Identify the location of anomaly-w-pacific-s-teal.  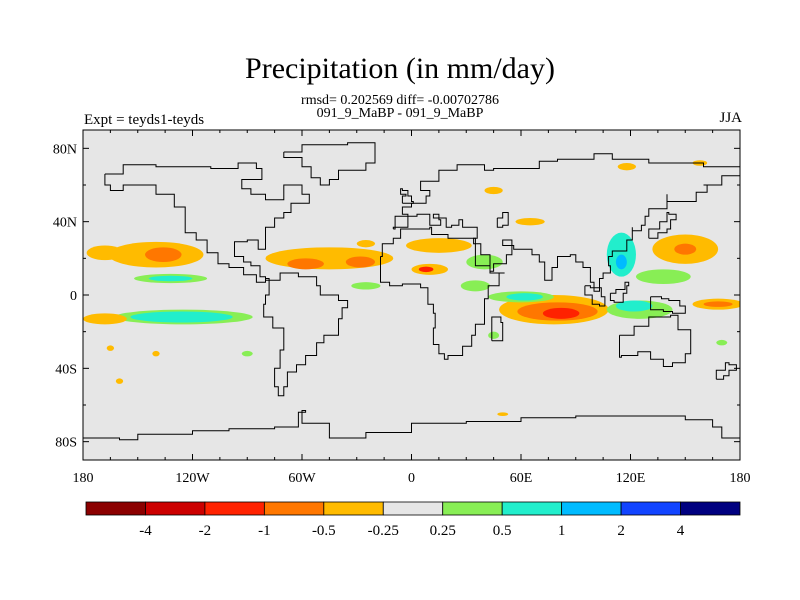
(634, 306).